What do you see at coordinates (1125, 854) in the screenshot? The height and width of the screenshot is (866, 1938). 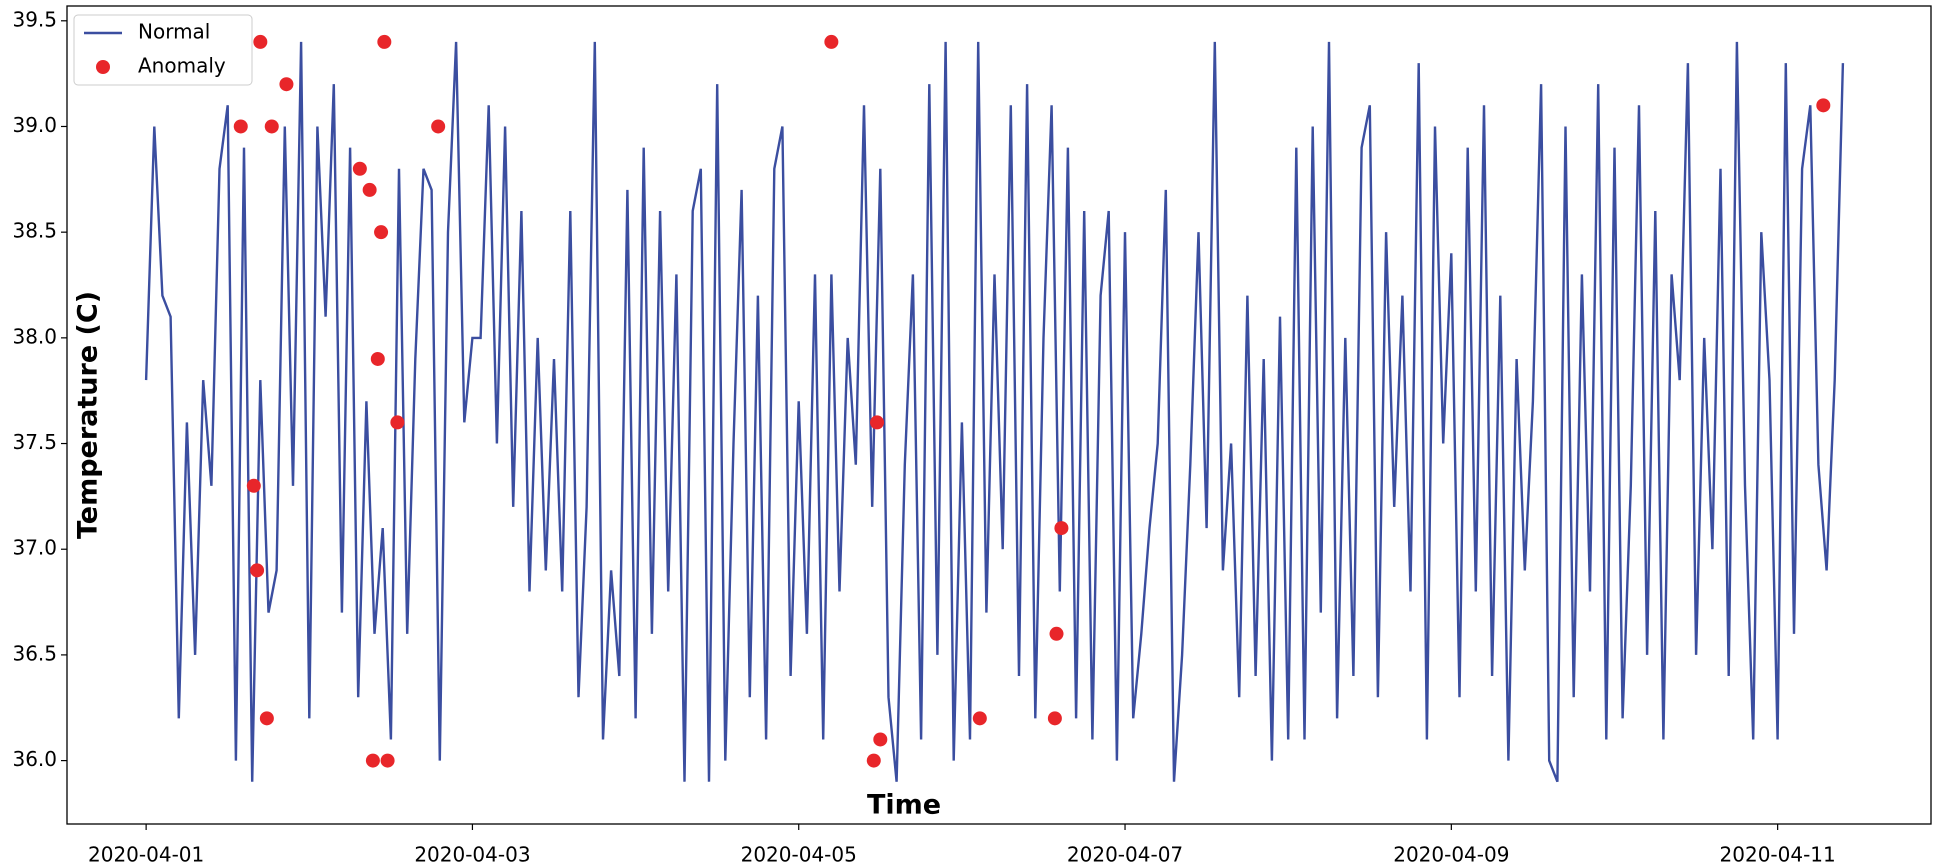 I see `x-tick-label: 2020-04-07` at bounding box center [1125, 854].